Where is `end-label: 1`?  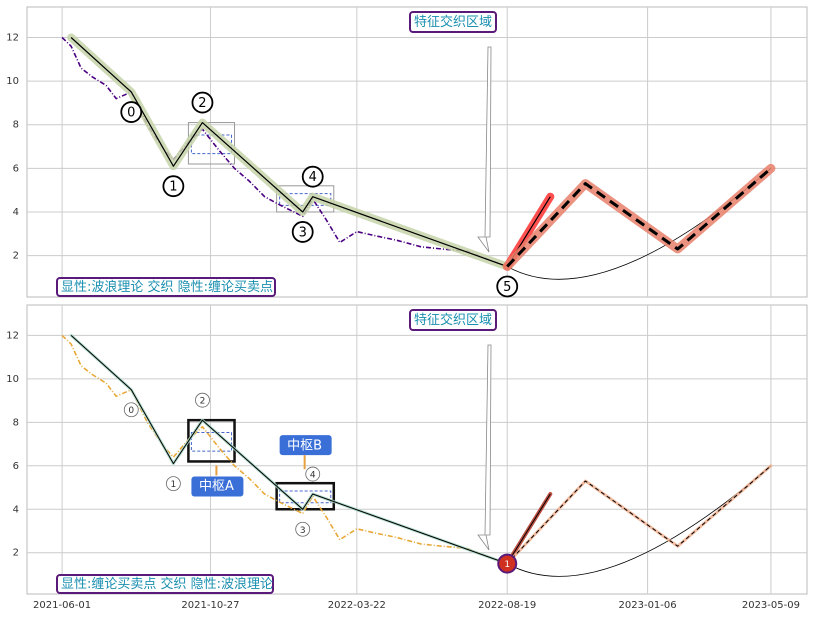
end-label: 1 is located at coordinates (507, 565).